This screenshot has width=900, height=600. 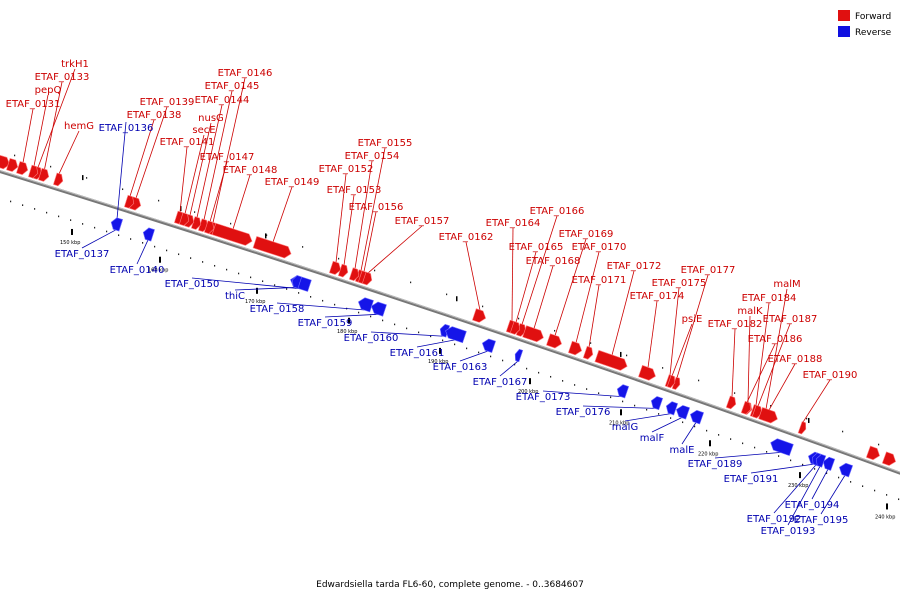 I want to click on scale-tick-label: 230 kbp, so click(x=798, y=486).